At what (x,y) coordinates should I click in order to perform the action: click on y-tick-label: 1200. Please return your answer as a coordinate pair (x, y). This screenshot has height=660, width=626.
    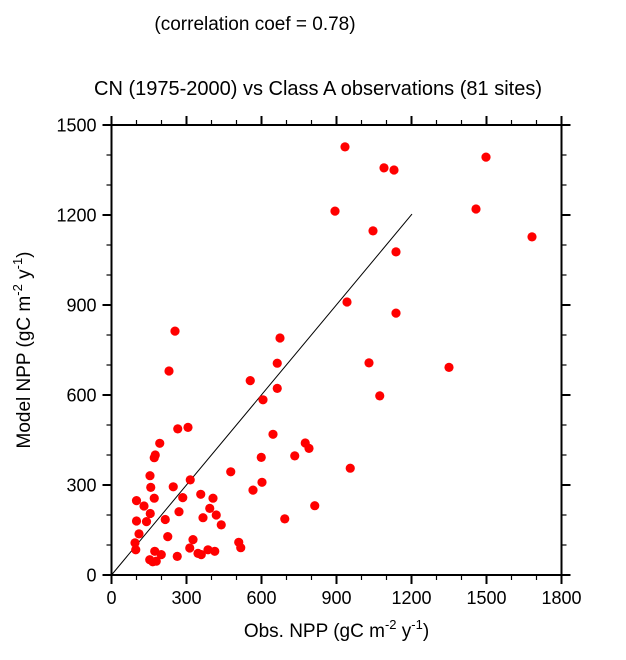
    Looking at the image, I should click on (76, 215).